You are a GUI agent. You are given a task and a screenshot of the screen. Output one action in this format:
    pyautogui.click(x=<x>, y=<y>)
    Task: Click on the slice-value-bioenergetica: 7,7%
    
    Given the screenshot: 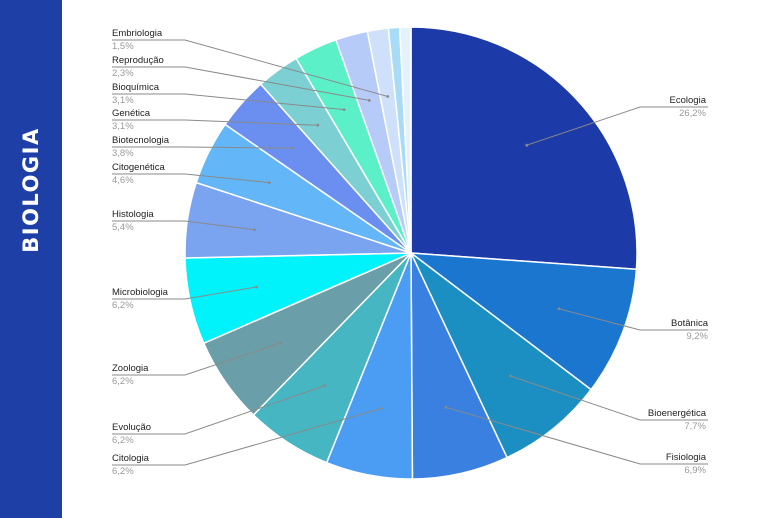 What is the action you would take?
    pyautogui.click(x=695, y=426)
    